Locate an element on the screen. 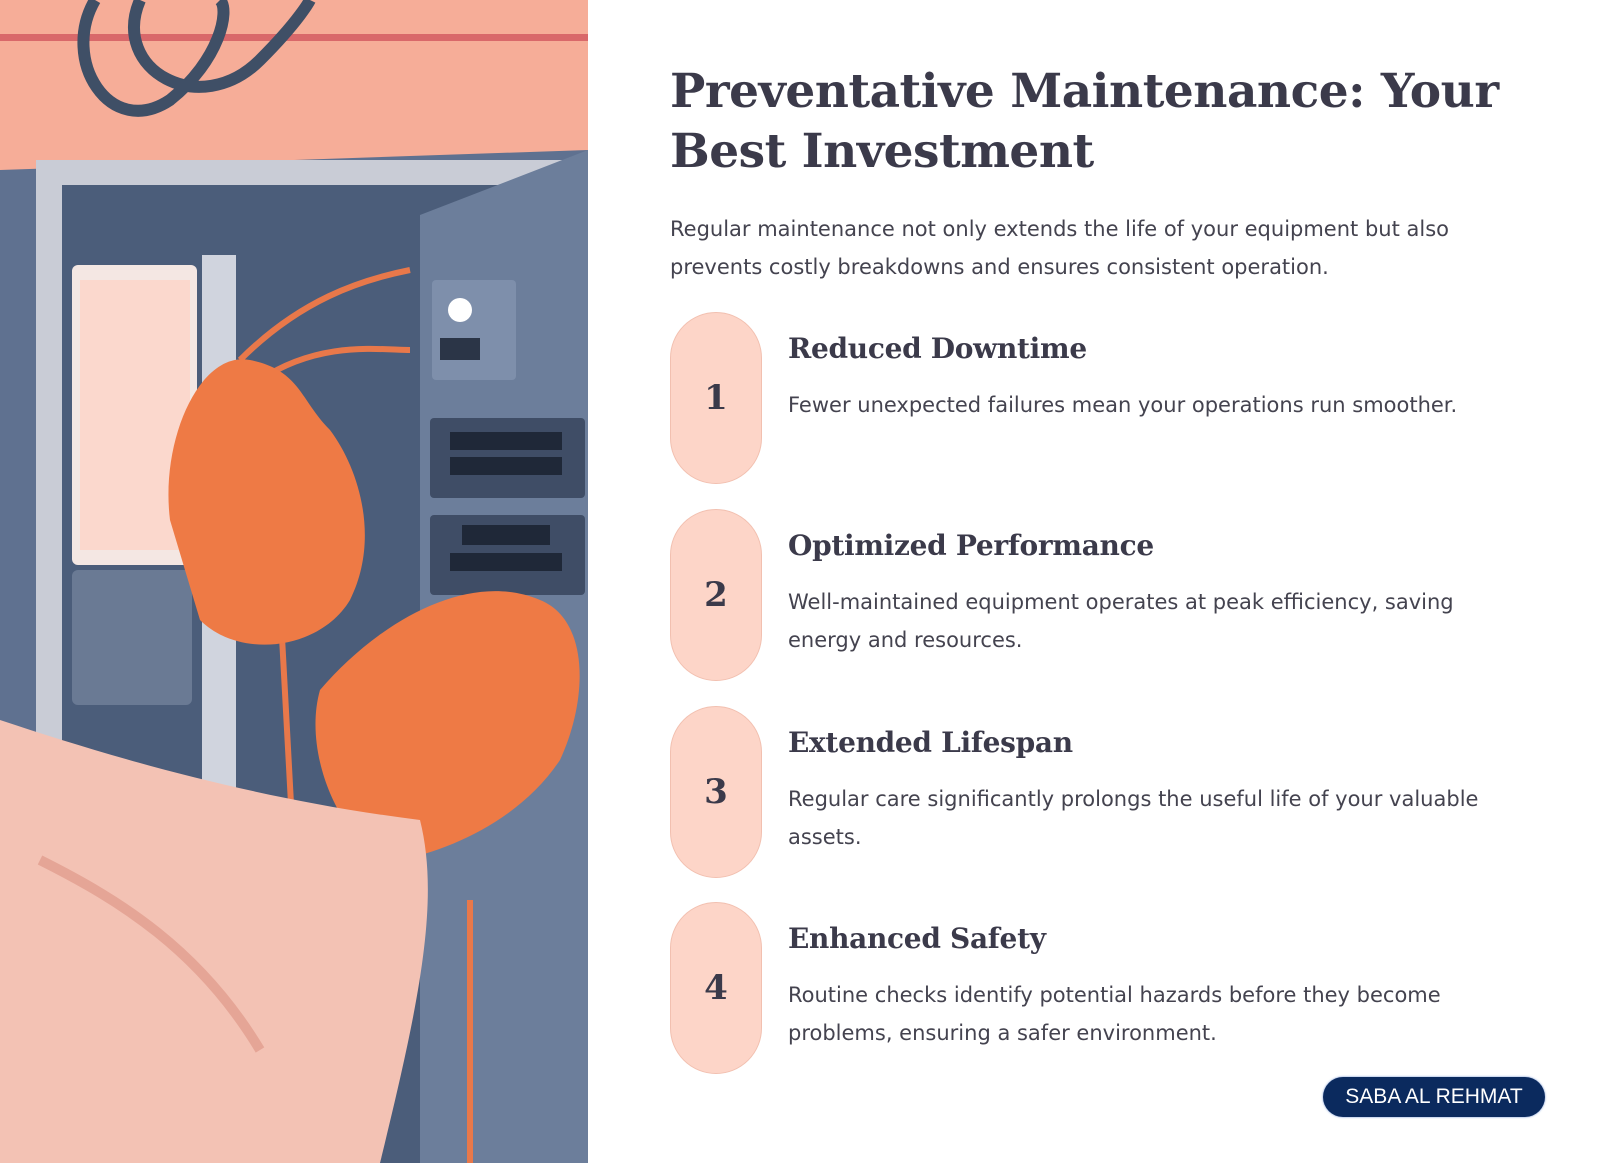 This screenshot has width=1600, height=1163. benefit-heading: Reduced Downtime is located at coordinates (937, 348).